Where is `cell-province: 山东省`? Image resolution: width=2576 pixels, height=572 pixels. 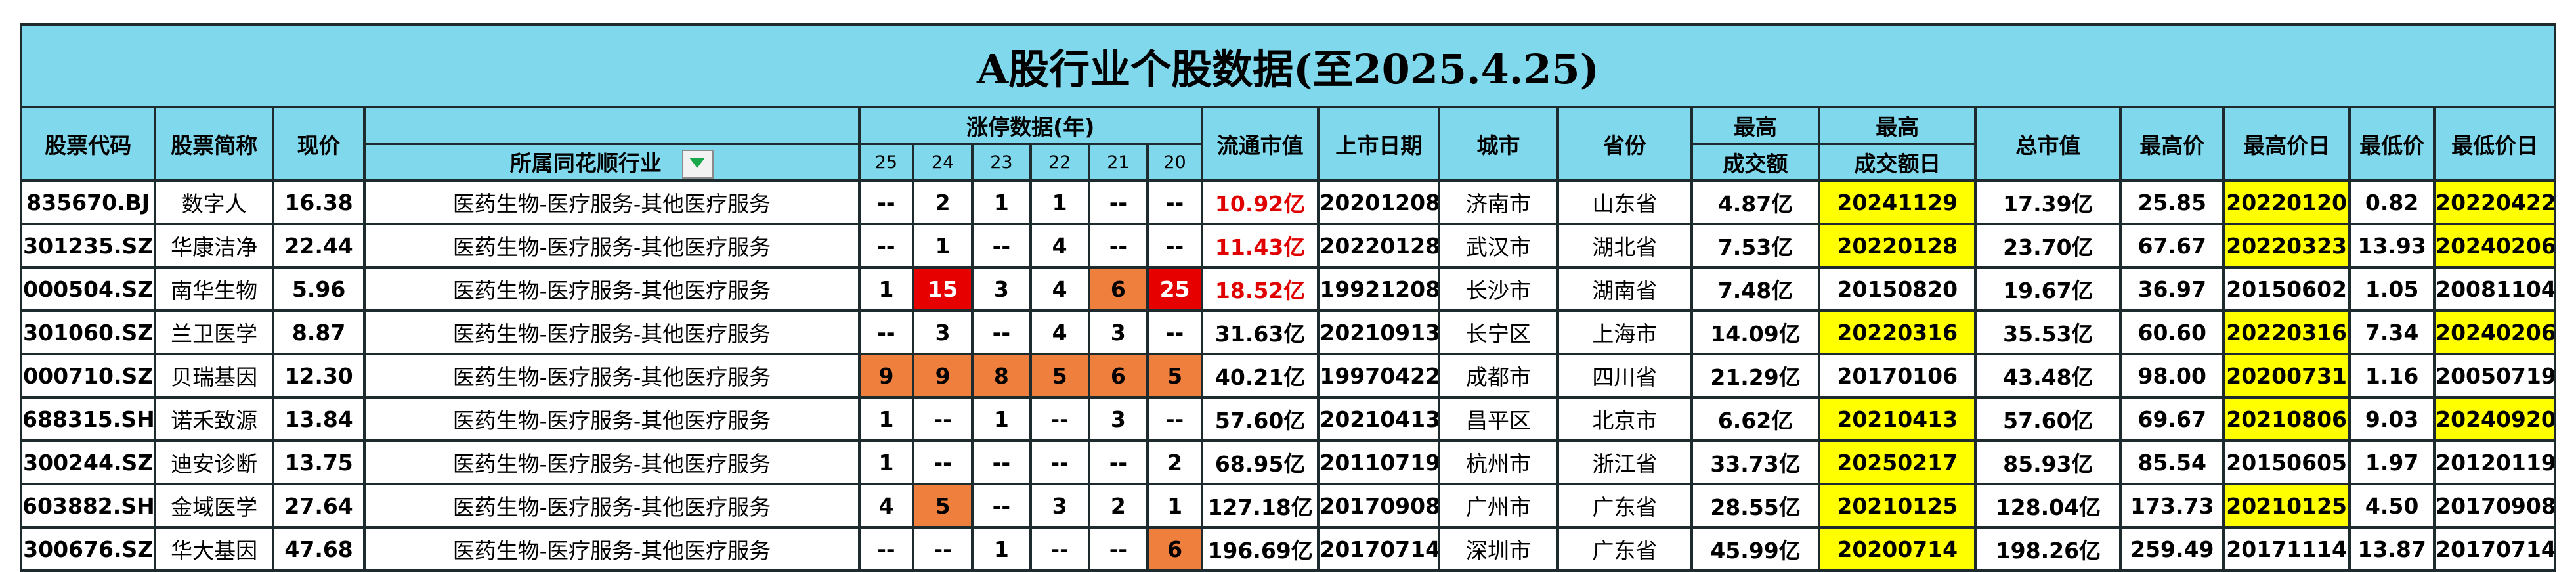 cell-province: 山东省 is located at coordinates (1625, 202).